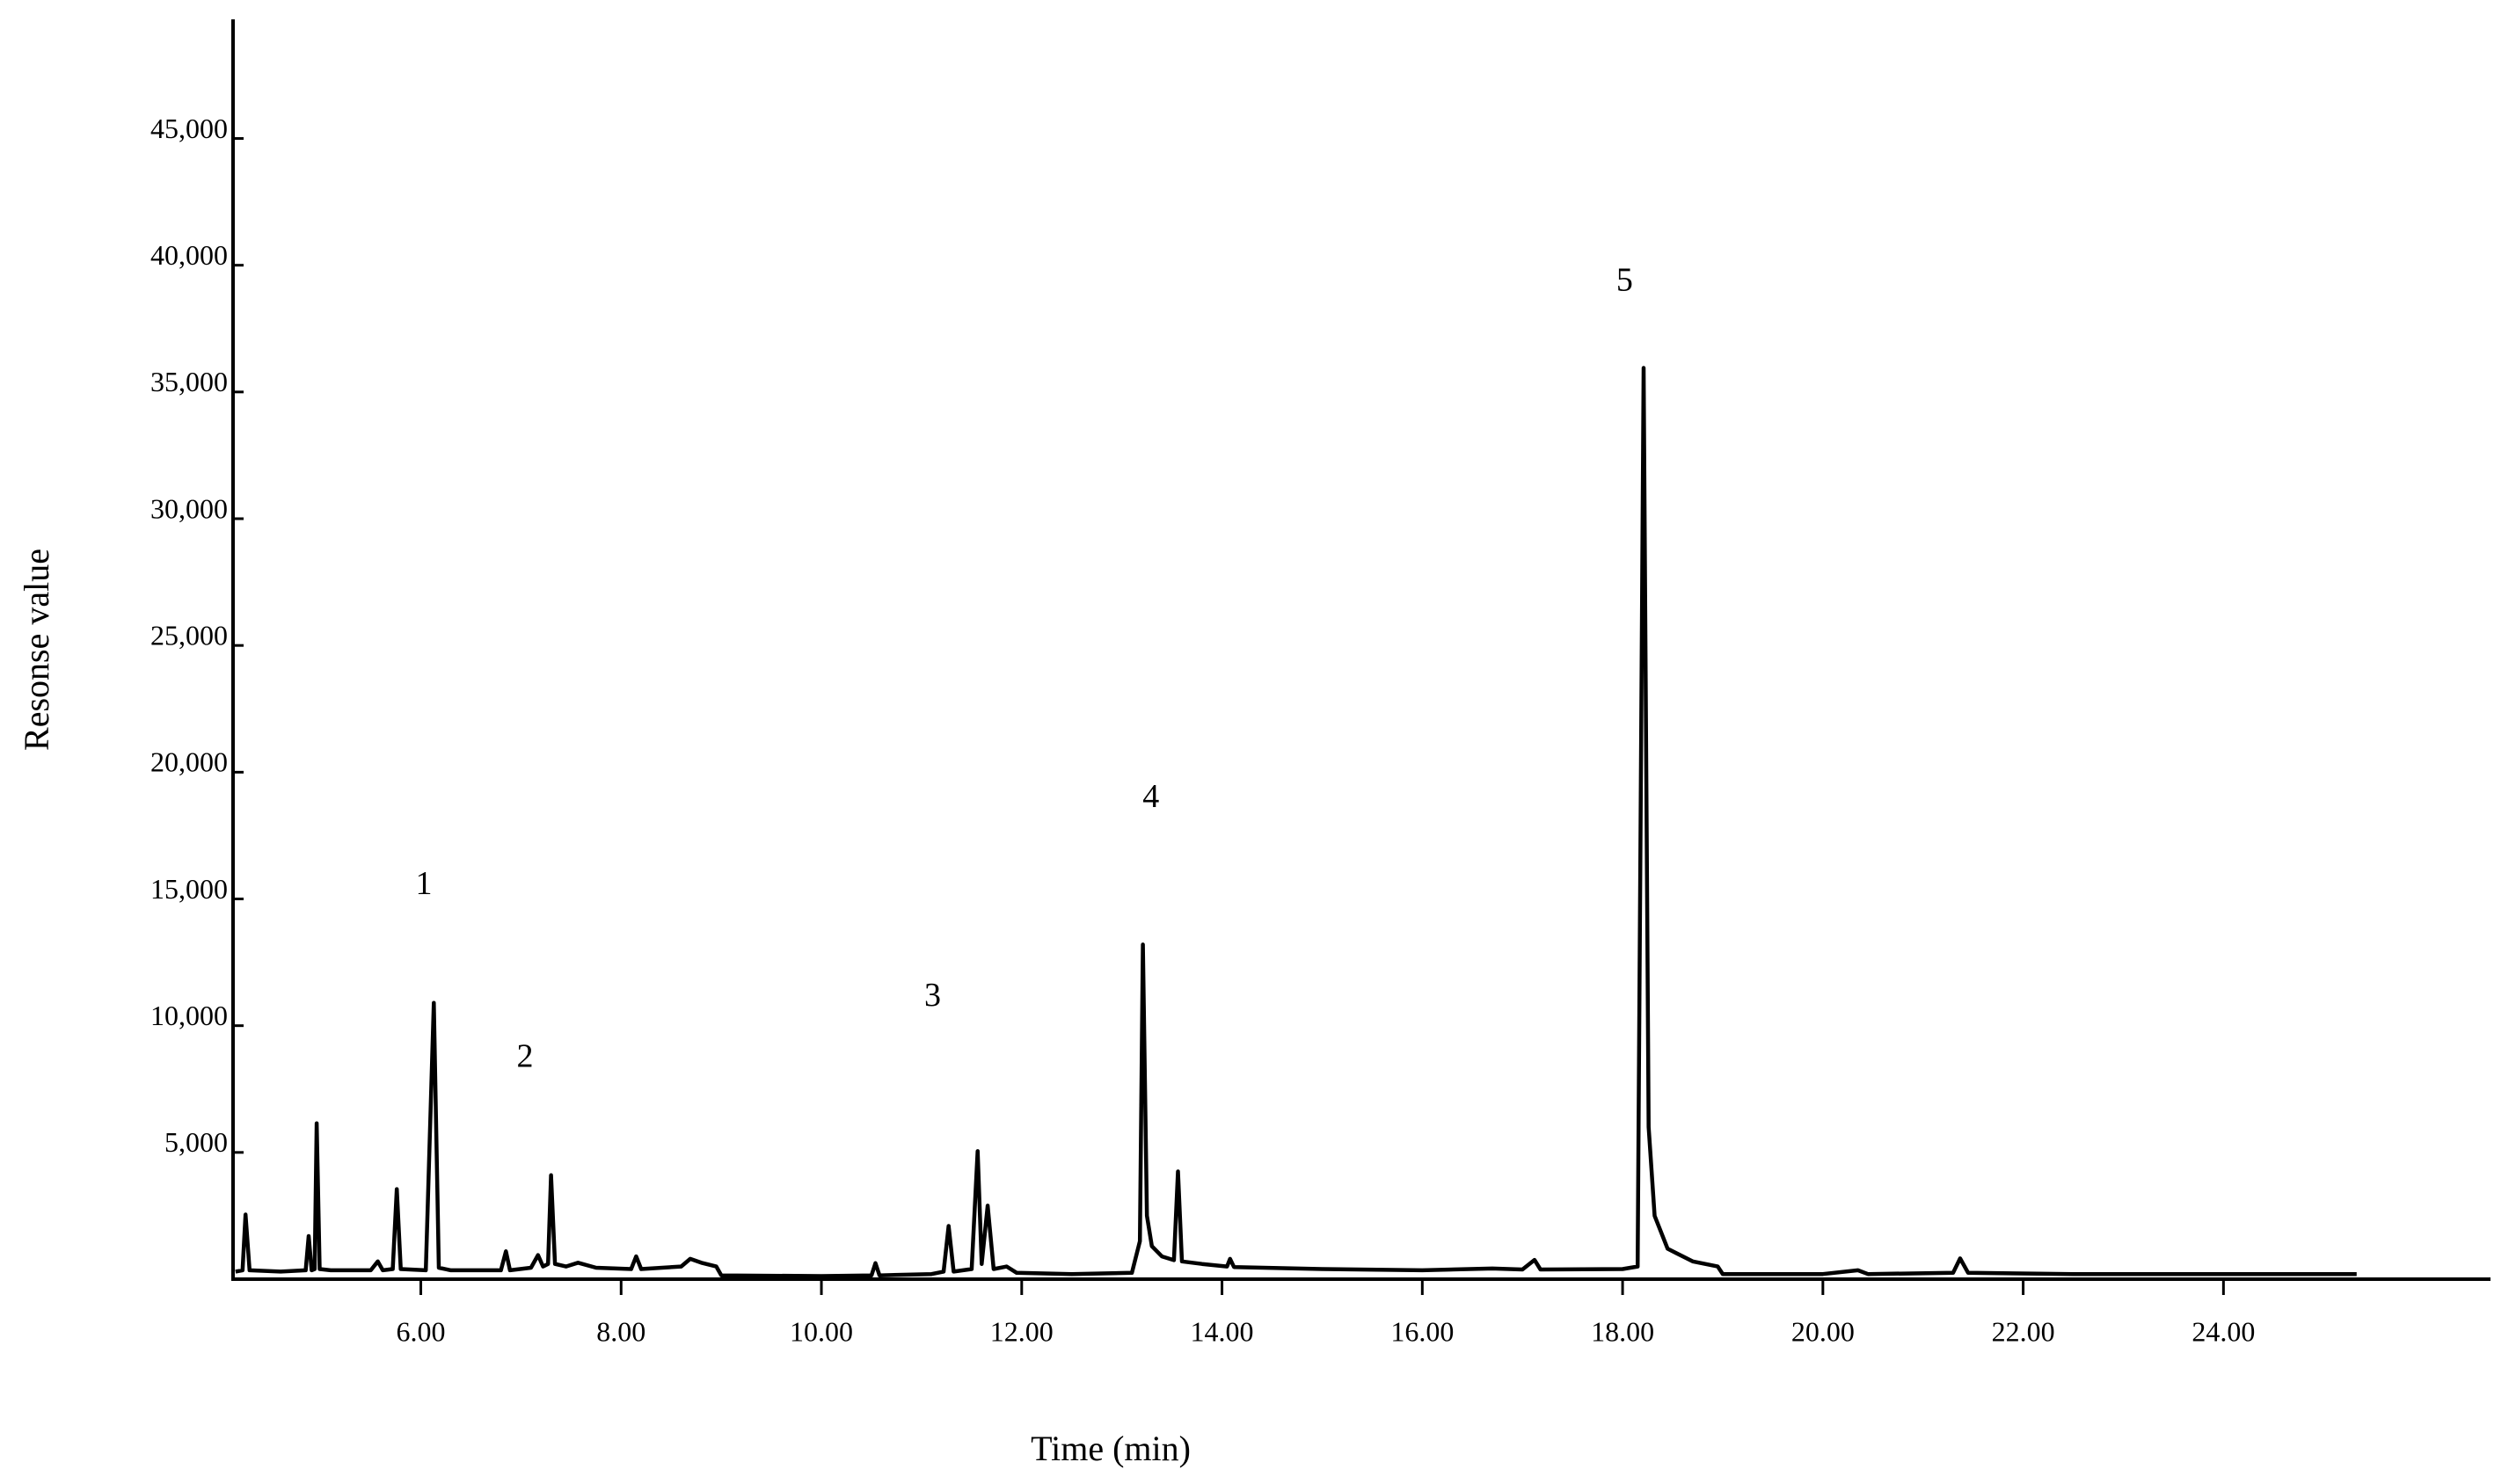  What do you see at coordinates (525, 1056) in the screenshot?
I see `peak-annotation: 2` at bounding box center [525, 1056].